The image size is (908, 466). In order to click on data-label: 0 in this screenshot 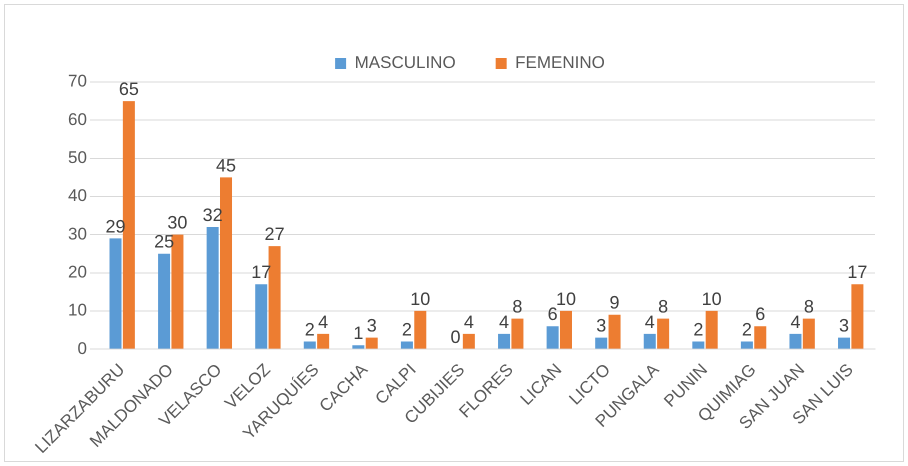, I will do `click(455, 337)`.